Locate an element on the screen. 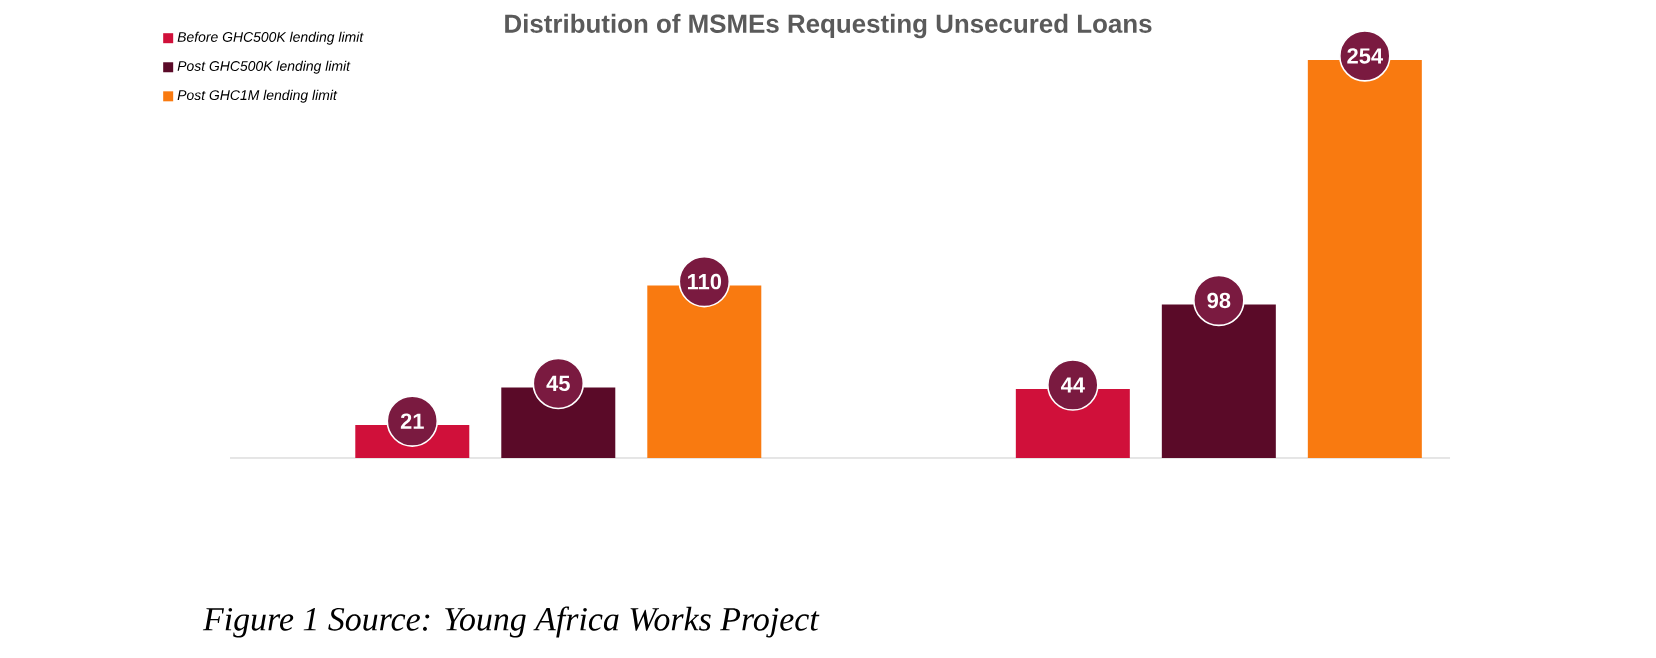  data-label: 110 is located at coordinates (704, 281).